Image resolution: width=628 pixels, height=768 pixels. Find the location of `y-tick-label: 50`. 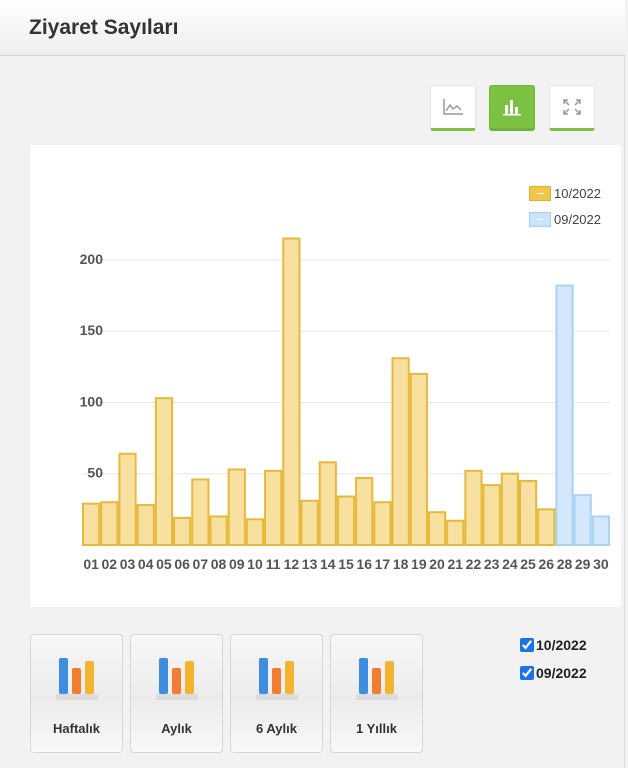

y-tick-label: 50 is located at coordinates (95, 473).